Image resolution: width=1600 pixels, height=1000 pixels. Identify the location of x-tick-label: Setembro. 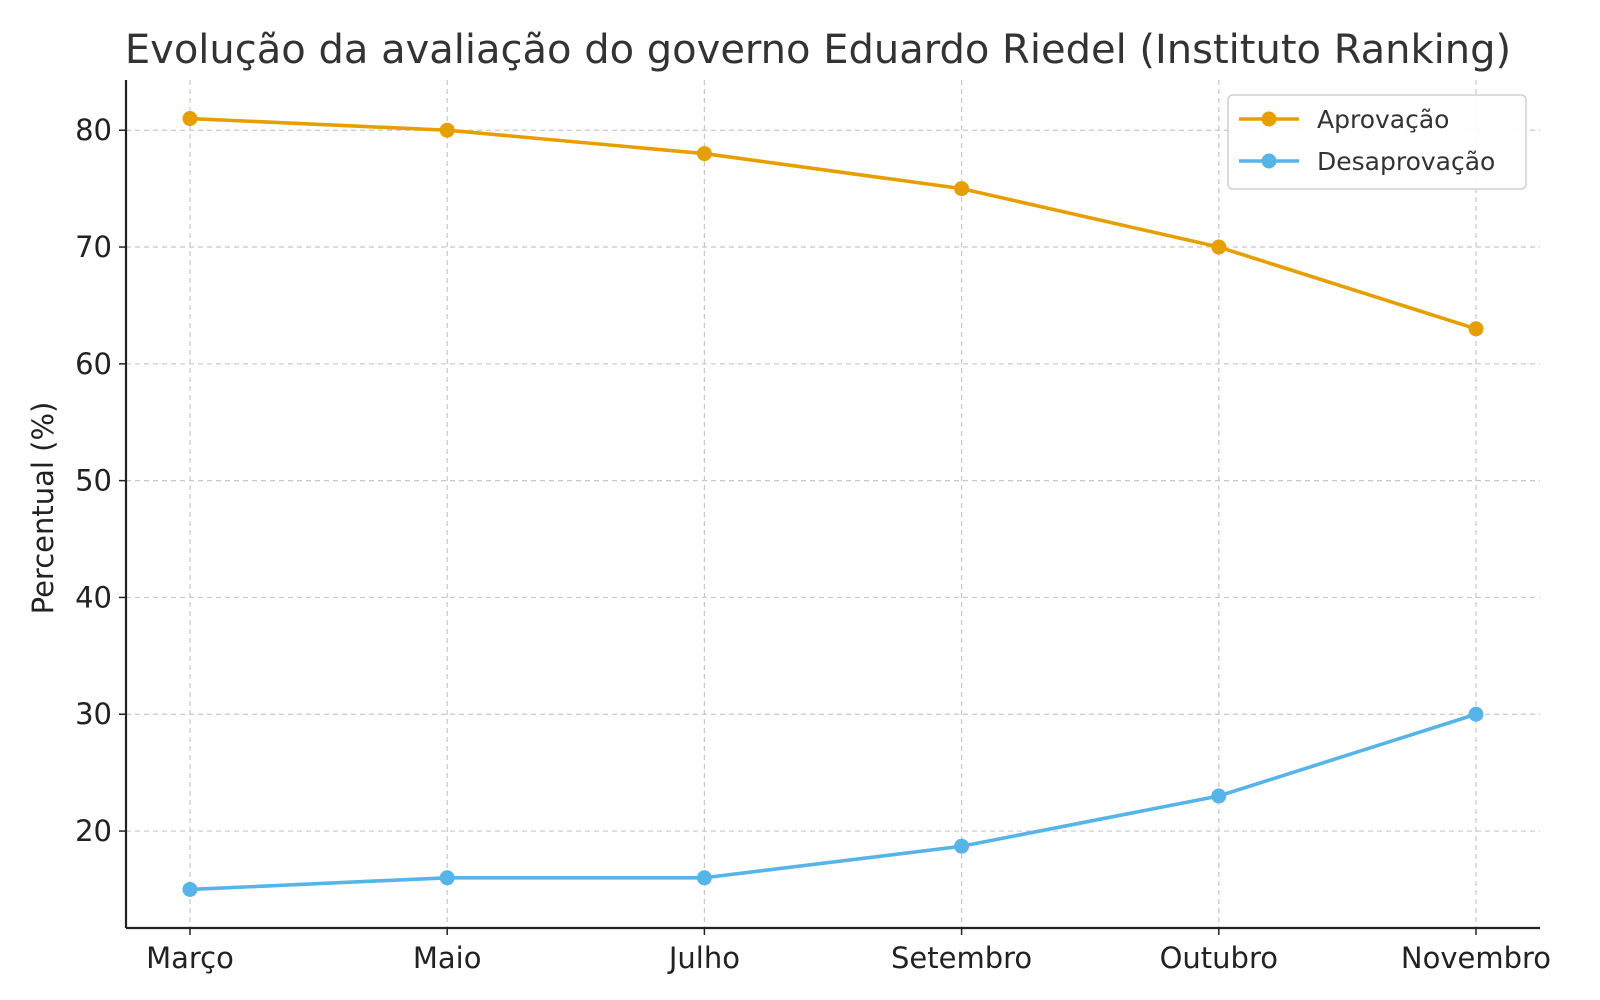
(961, 958).